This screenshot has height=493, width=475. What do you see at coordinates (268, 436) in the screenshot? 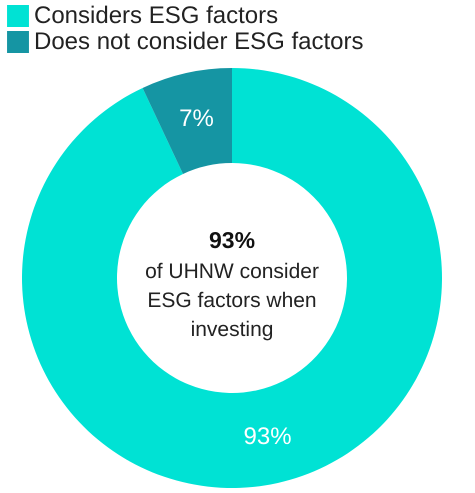
I see `data-label: 93%` at bounding box center [268, 436].